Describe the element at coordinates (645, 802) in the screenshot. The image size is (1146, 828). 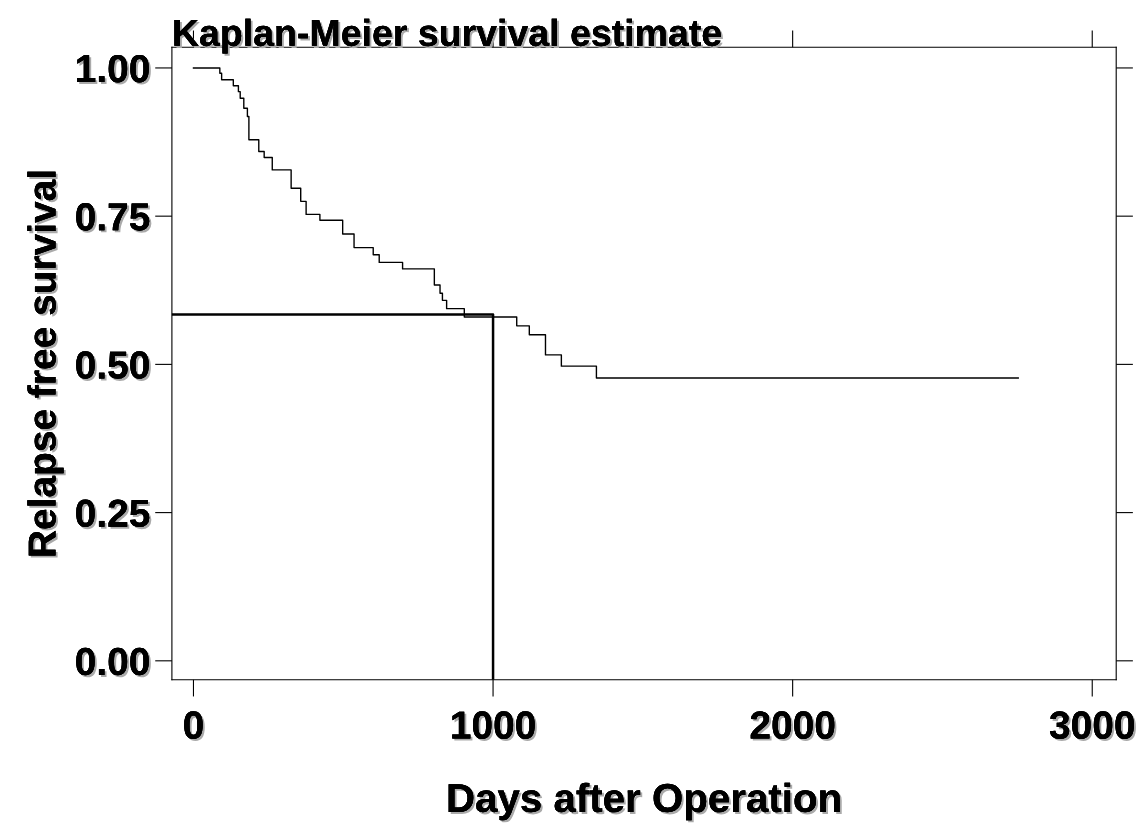
I see `x-axis-title: Days after Operation` at that location.